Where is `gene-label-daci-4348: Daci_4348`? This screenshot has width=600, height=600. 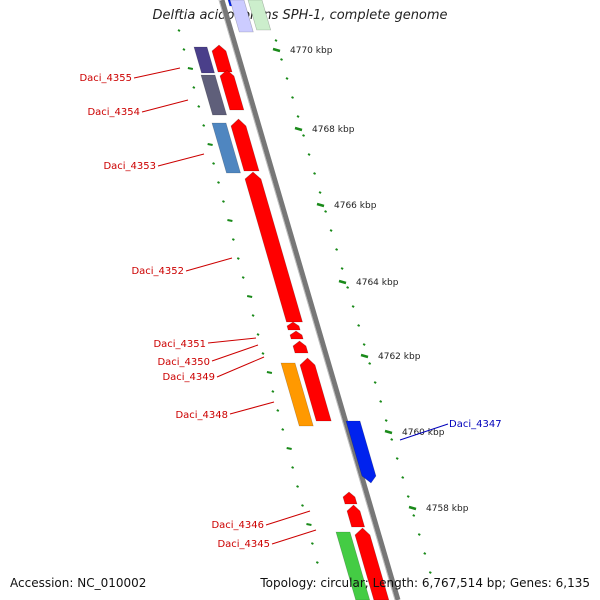
gene-label-daci-4348: Daci_4348 is located at coordinates (201, 415).